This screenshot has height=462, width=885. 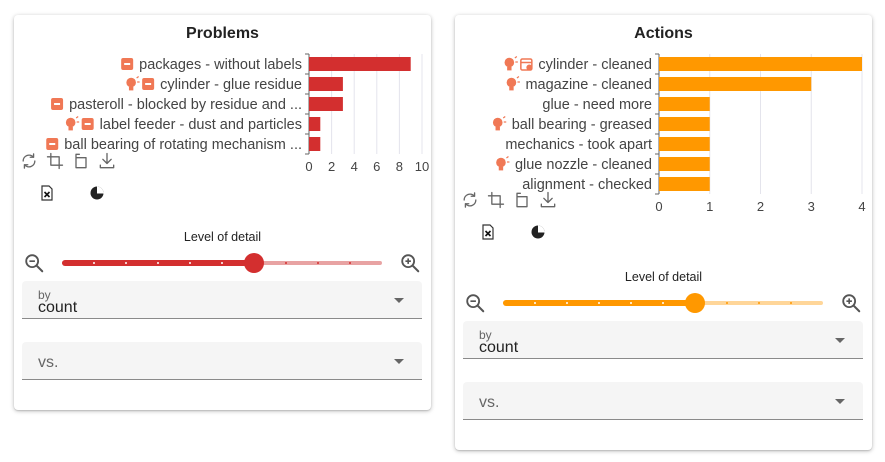 What do you see at coordinates (663, 277) in the screenshot?
I see `actions-level-of-detail-label: Level of detail` at bounding box center [663, 277].